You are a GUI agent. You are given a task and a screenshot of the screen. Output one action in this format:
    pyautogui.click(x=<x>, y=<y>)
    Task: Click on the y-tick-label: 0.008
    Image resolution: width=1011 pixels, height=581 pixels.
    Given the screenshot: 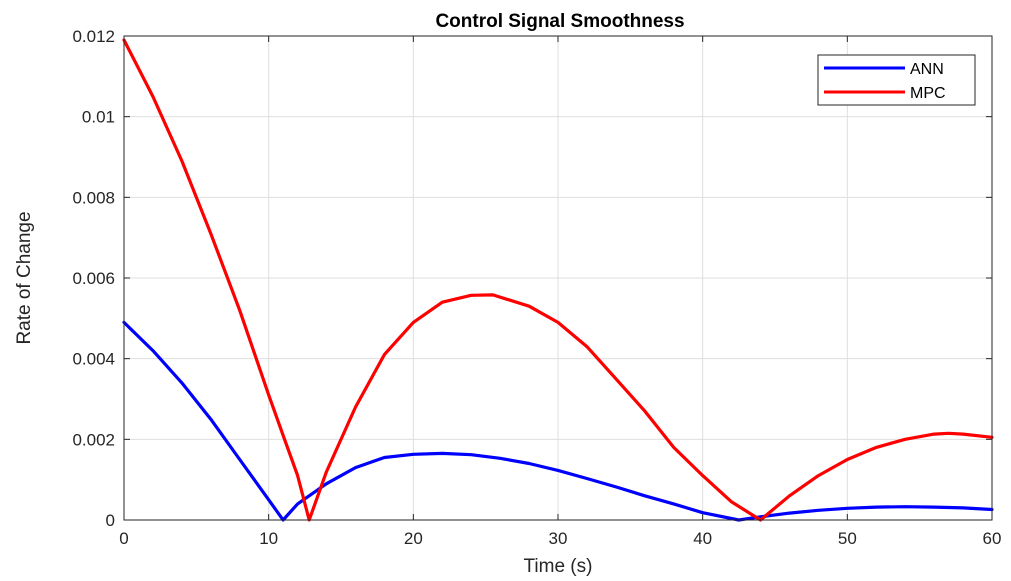 What is the action you would take?
    pyautogui.click(x=93, y=197)
    